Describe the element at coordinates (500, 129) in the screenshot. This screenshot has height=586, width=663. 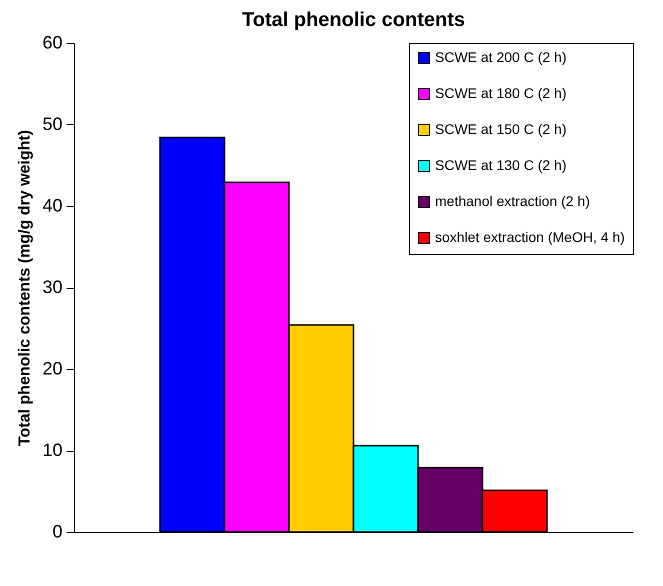
I see `legend-label: SCWE at 150 C (2 h)` at that location.